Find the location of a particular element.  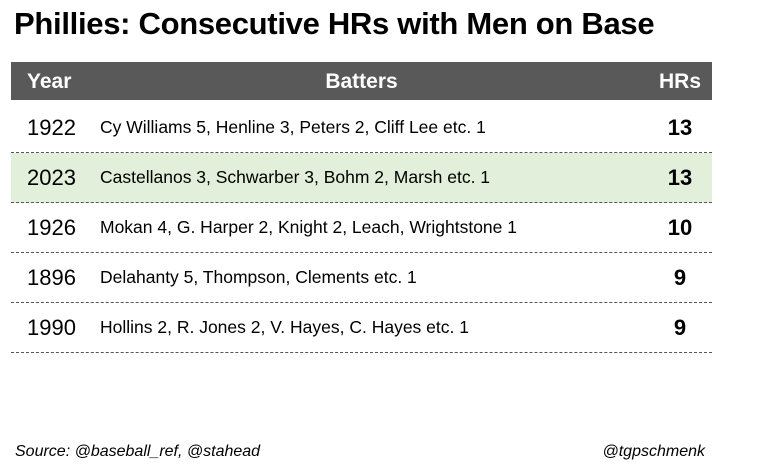

header-cell: Batters is located at coordinates (361, 81).